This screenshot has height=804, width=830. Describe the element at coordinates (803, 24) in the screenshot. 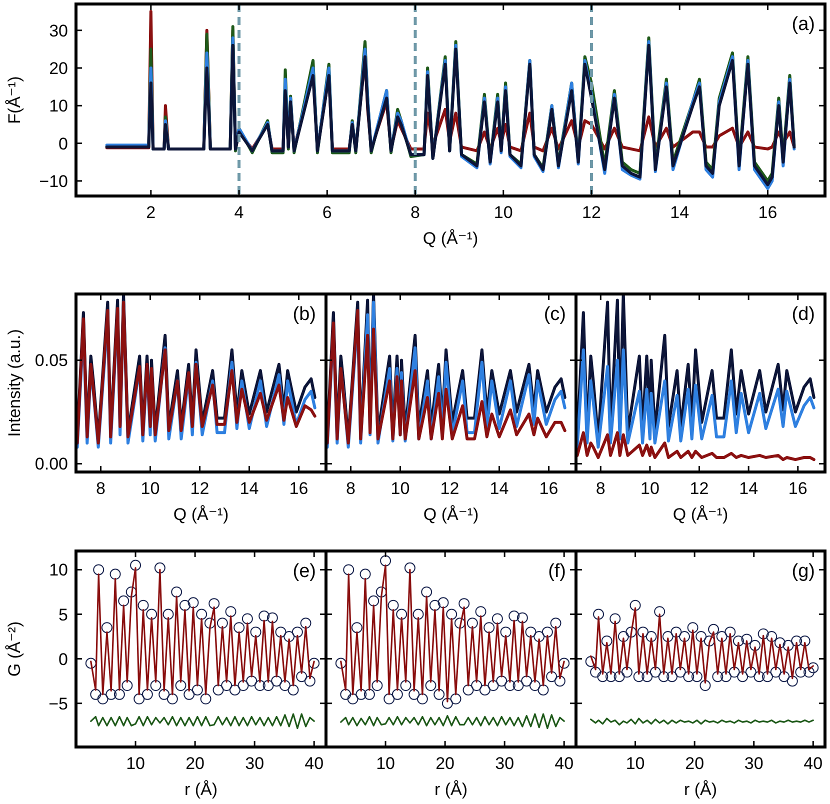

I see `annotation: (a)` at that location.